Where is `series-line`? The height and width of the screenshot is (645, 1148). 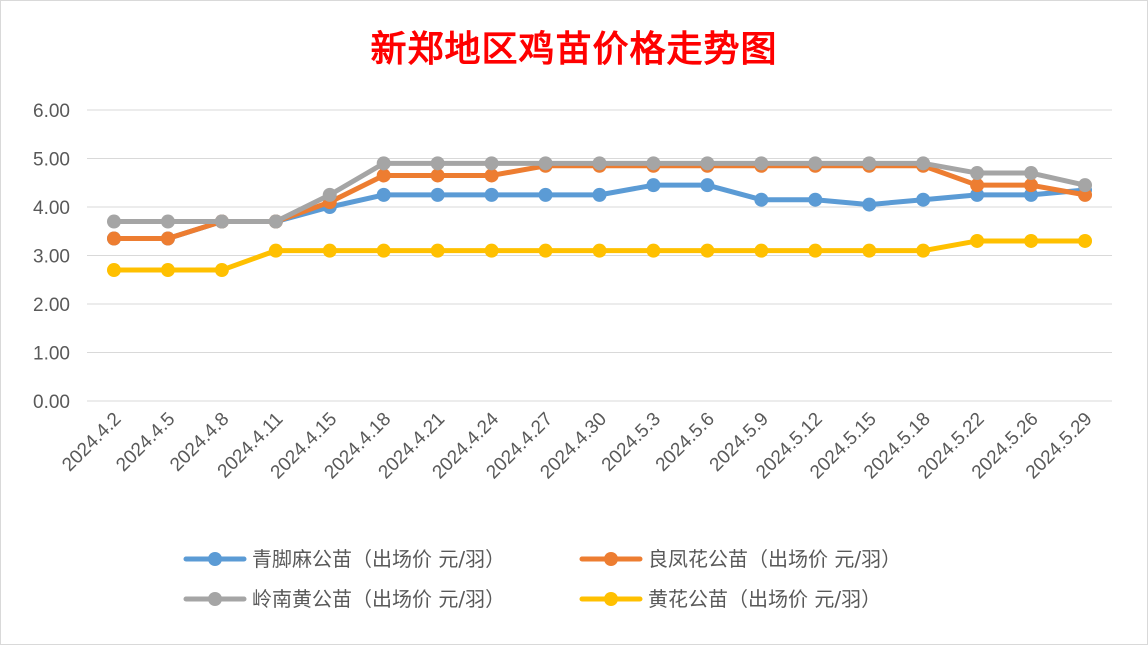
series-line is located at coordinates (599, 202).